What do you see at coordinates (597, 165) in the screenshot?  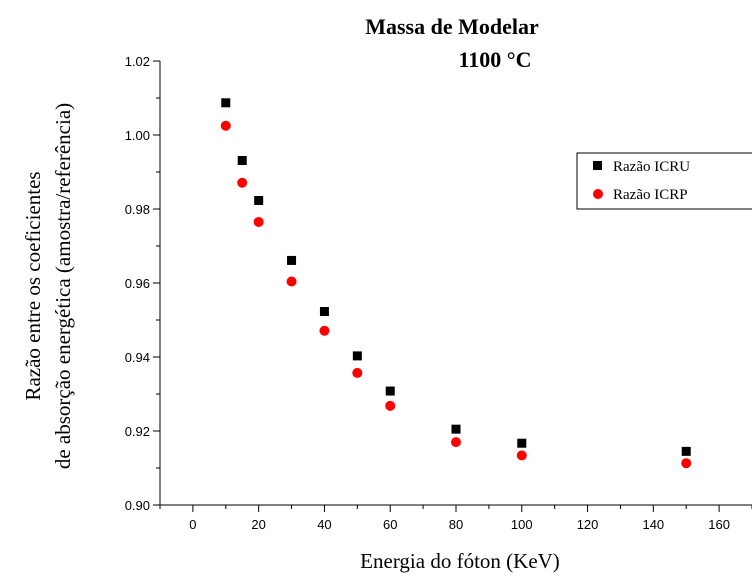 I see `legend-marker-icru` at bounding box center [597, 165].